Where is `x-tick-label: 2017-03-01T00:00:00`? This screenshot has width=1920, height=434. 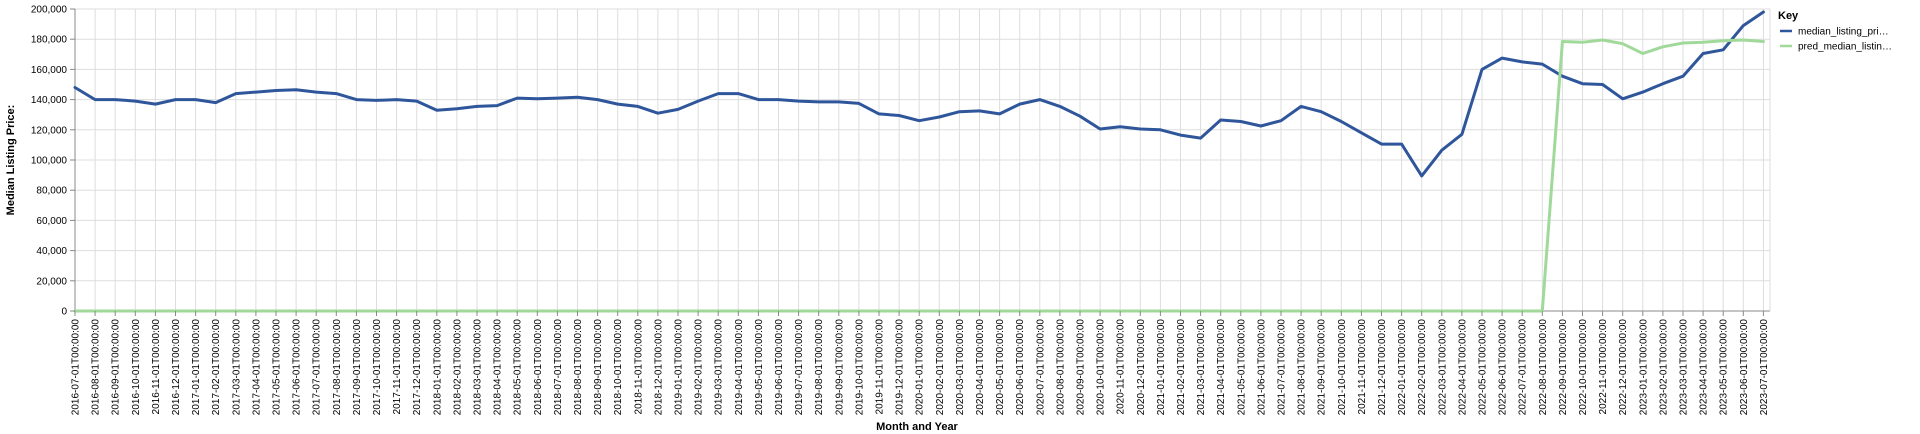 x-tick-label: 2017-03-01T00:00:00 is located at coordinates (236, 367).